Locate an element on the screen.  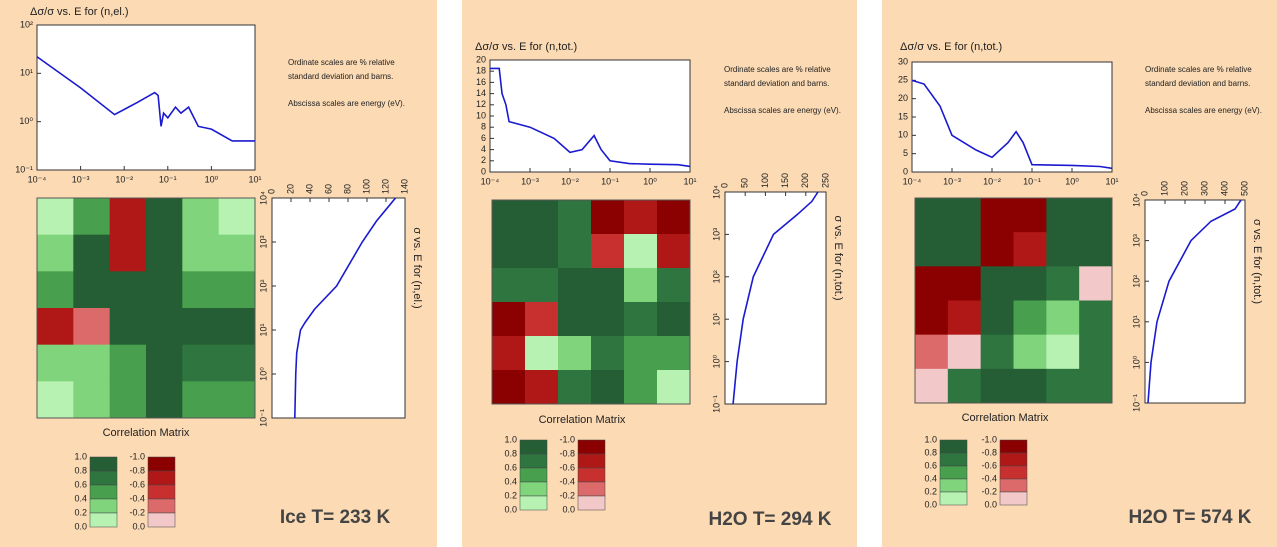
heatmap-title: Correlation Matrix is located at coordinates (1005, 418).